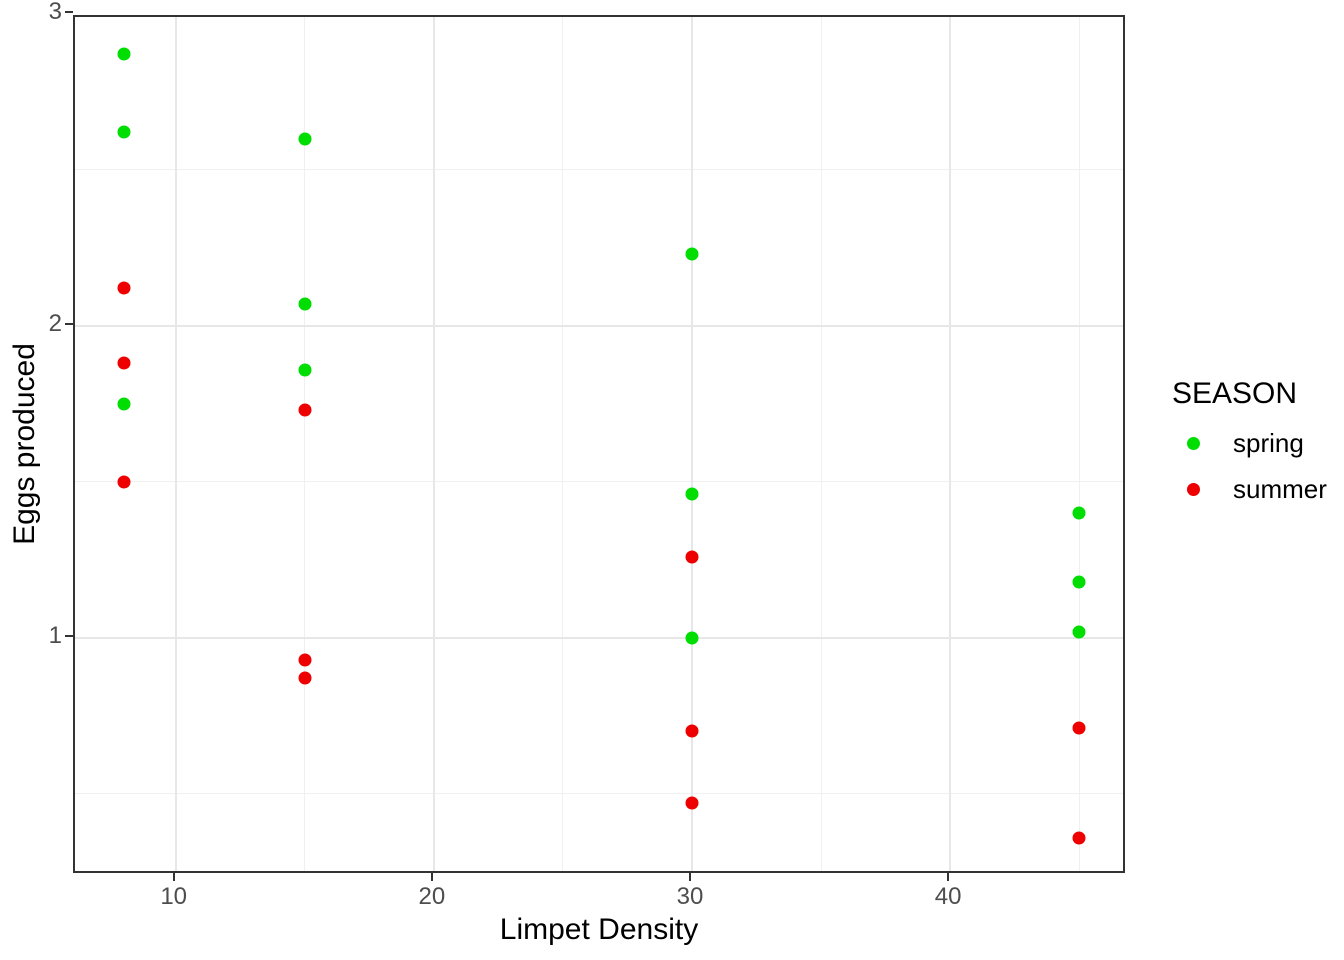 This screenshot has height=960, width=1344. I want to click on y-axis-tick-label: 2, so click(55, 323).